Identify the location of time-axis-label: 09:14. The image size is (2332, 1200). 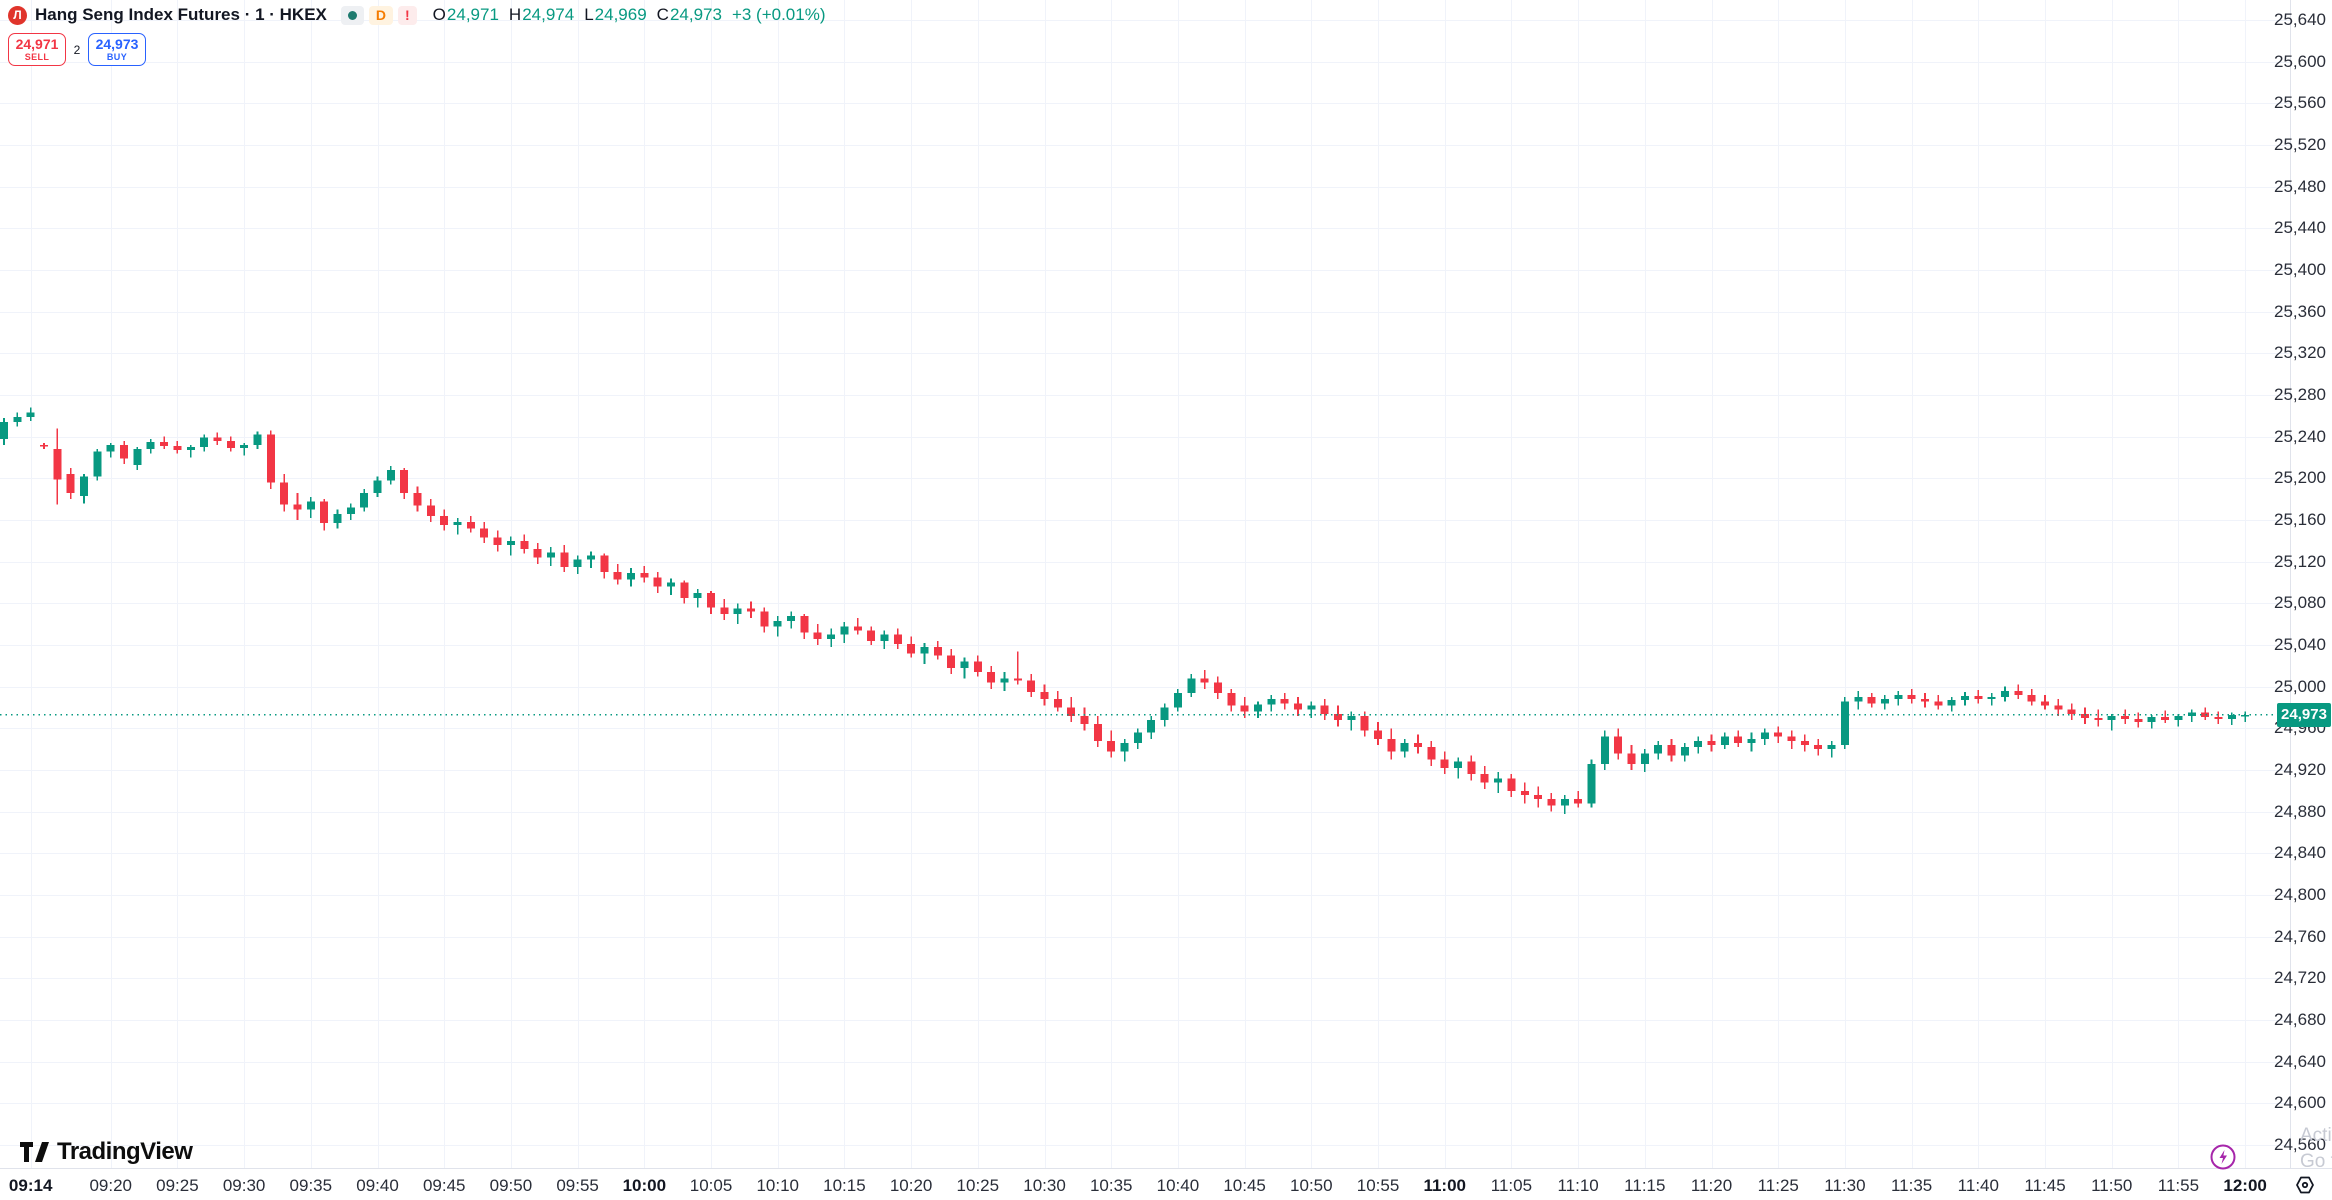
(30, 1185).